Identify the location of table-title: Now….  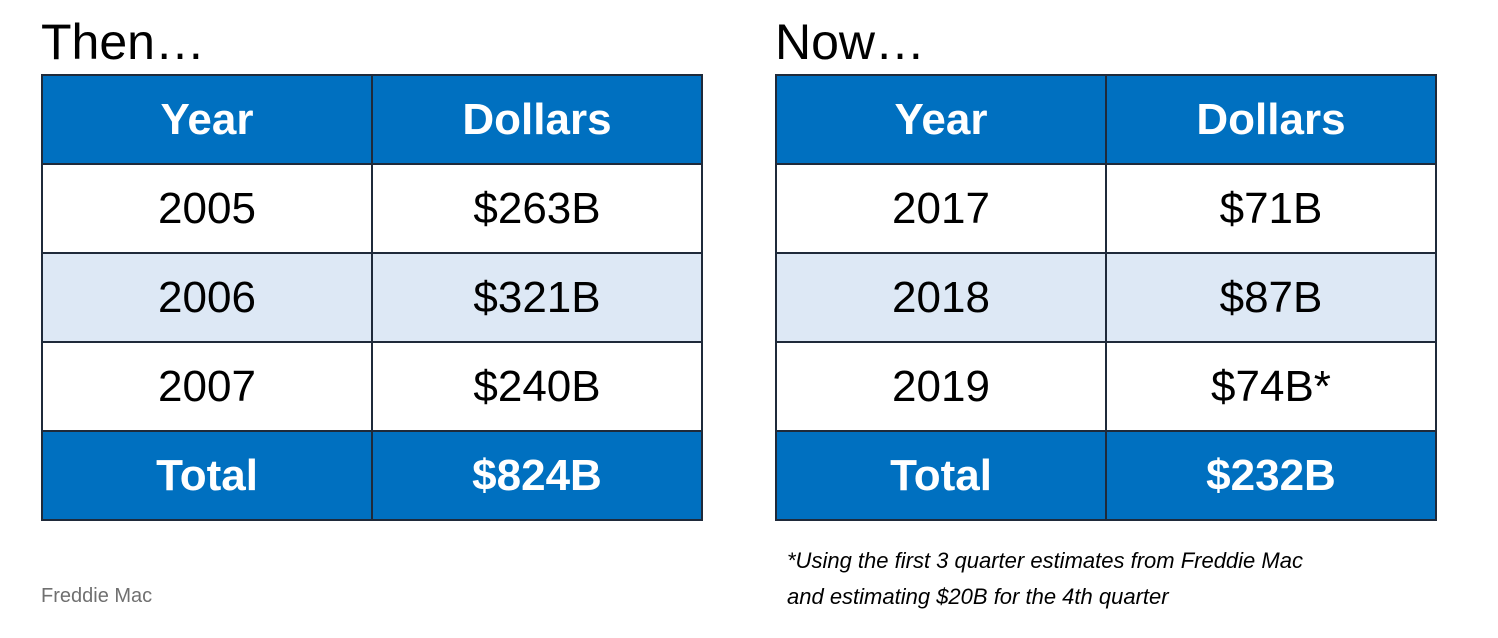
(850, 42).